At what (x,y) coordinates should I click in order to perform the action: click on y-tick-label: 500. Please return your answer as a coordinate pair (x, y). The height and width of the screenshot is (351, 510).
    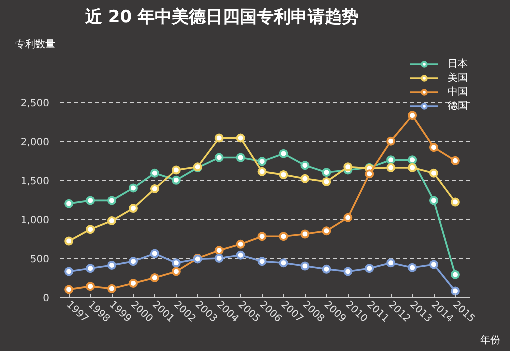
    Looking at the image, I should click on (40, 260).